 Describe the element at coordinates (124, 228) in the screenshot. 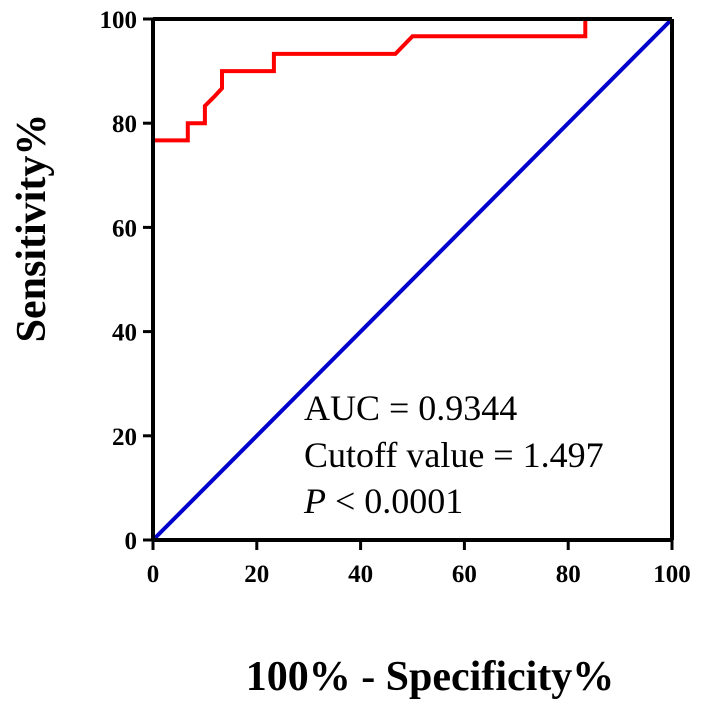

I see `y-tick-label: 60` at that location.